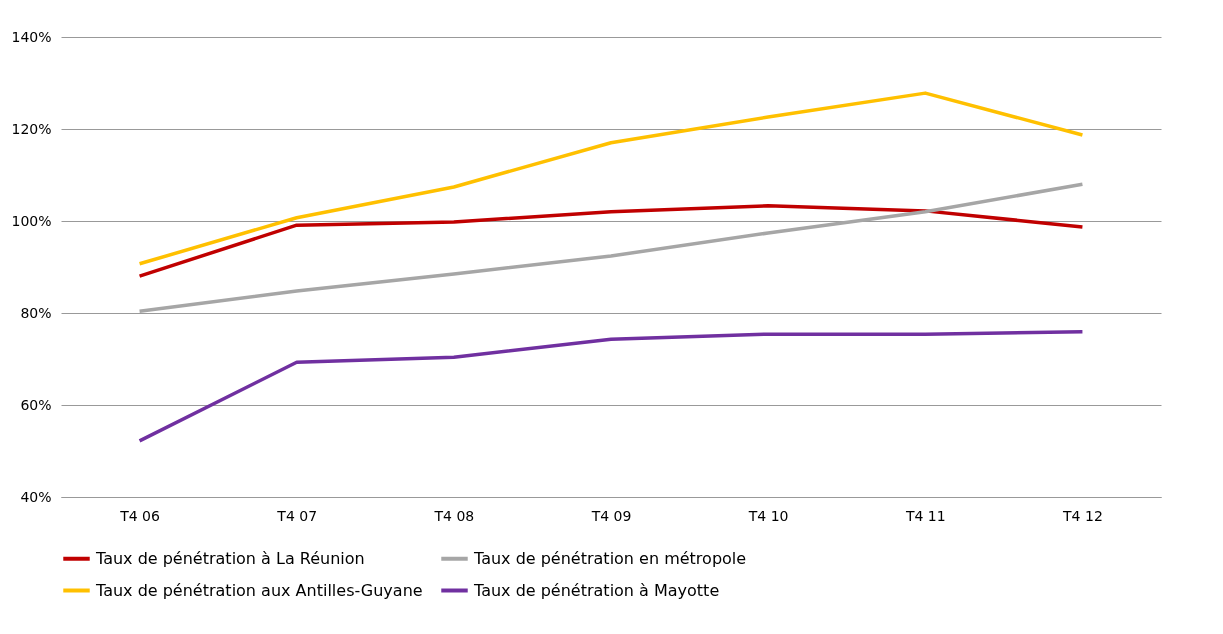  I want to click on x-tick-label: T4 06, so click(140, 515).